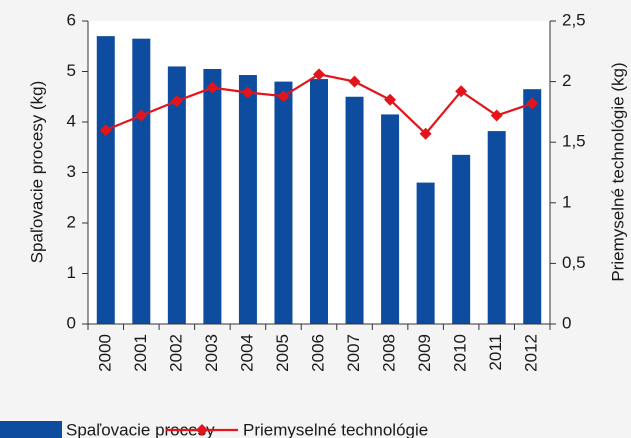 The image size is (631, 438). I want to click on y-tick-label: 5, so click(71, 70).